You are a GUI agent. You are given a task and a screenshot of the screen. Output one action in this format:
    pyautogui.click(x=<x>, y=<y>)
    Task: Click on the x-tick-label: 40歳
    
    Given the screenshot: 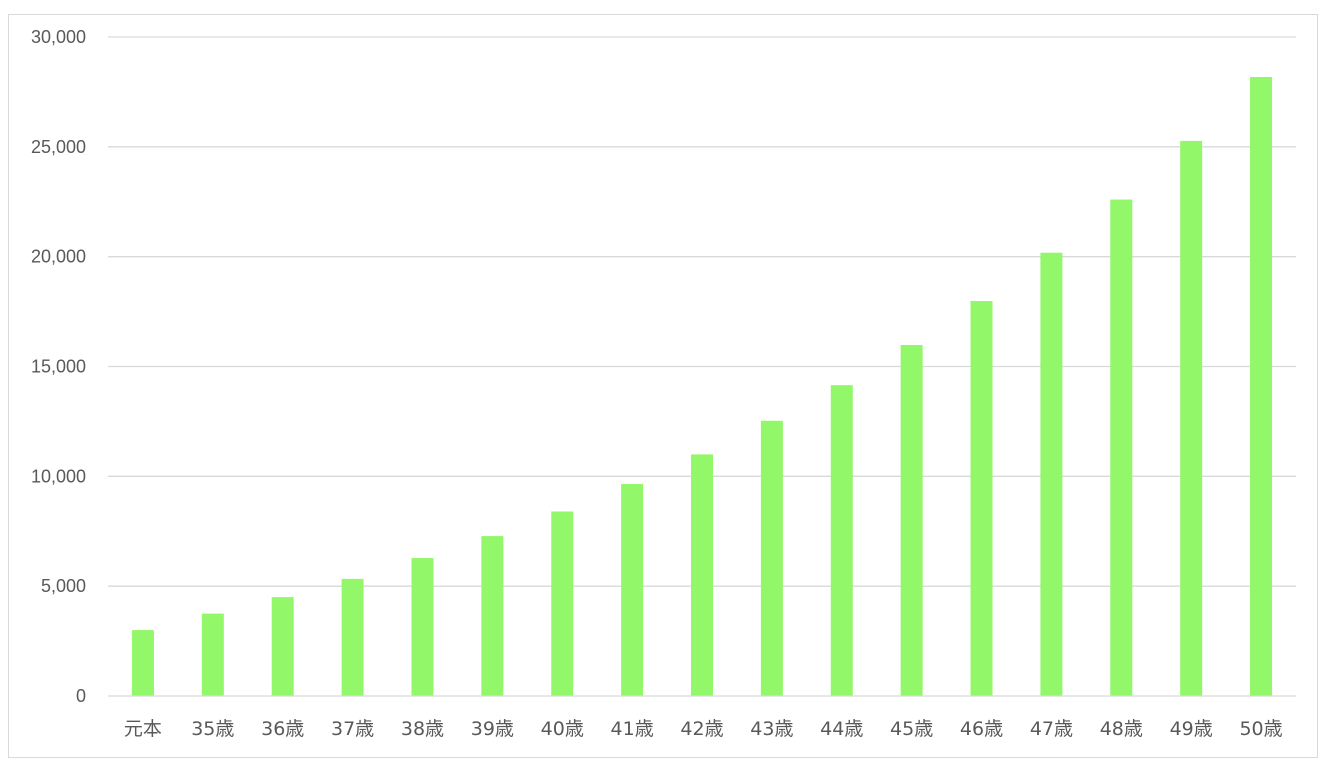 What is the action you would take?
    pyautogui.click(x=562, y=729)
    